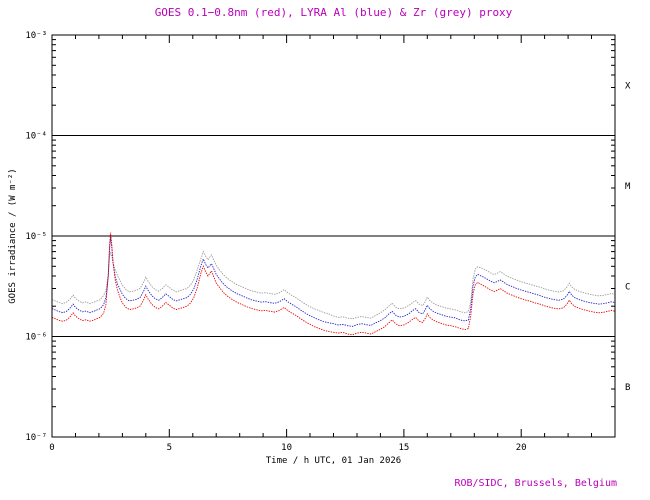 The width and height of the screenshot is (650, 500). What do you see at coordinates (628, 187) in the screenshot?
I see `flare-class-label: M` at bounding box center [628, 187].